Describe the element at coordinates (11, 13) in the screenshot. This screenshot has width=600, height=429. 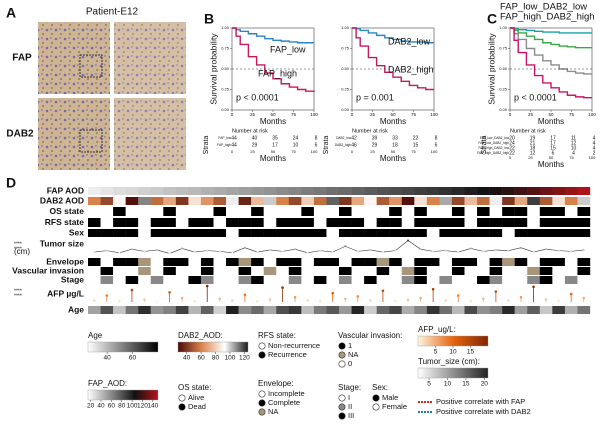
I see `panel-label: A` at that location.